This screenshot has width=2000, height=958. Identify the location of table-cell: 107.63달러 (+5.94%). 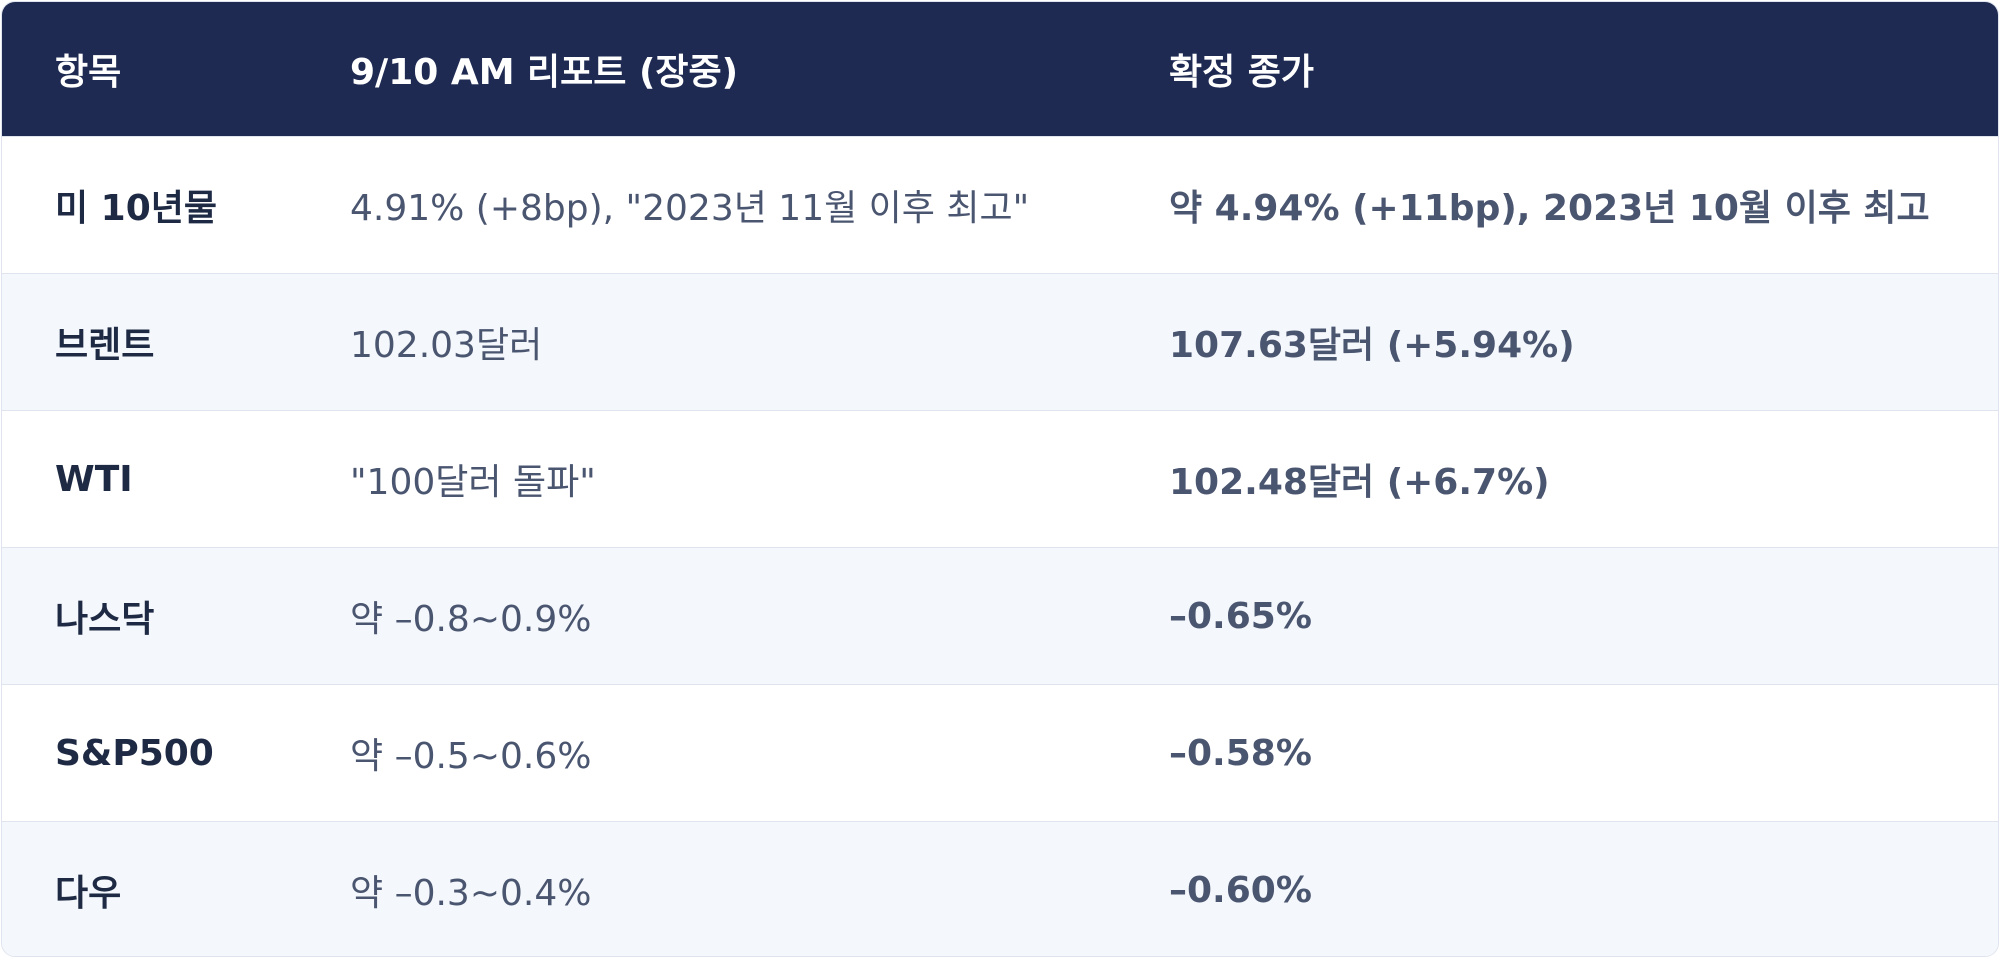
(1557, 342).